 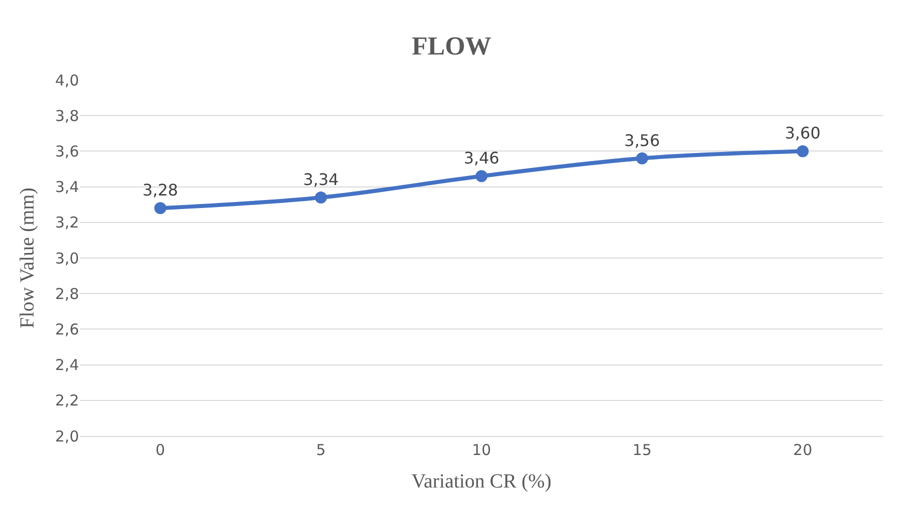 What do you see at coordinates (67, 258) in the screenshot?
I see `y-tick-label: 3,0` at bounding box center [67, 258].